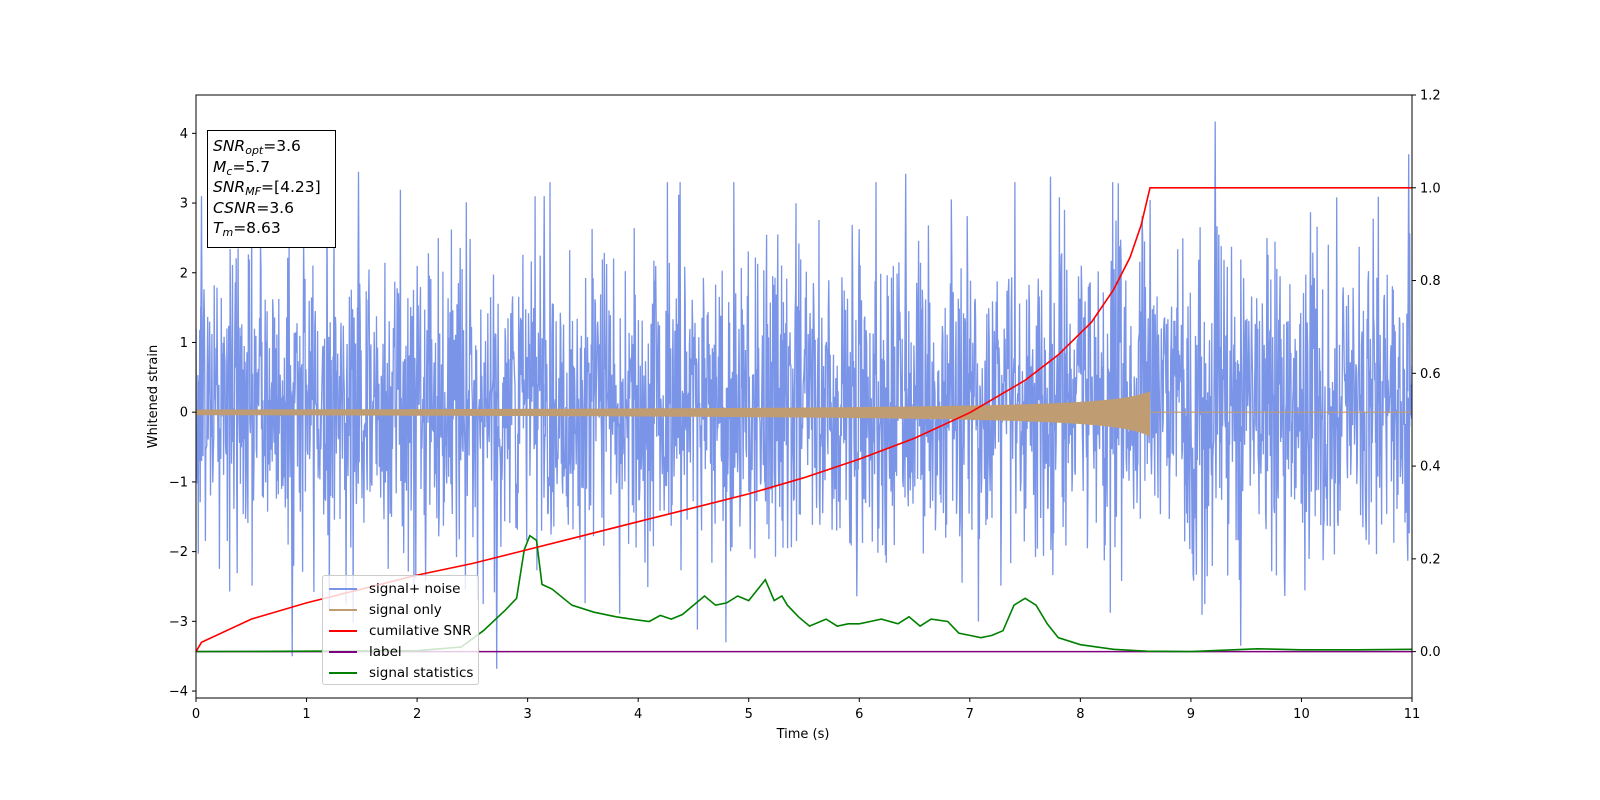  Describe the element at coordinates (242, 167) in the screenshot. I see `chirp-mass-row: Mc=5.7` at that location.